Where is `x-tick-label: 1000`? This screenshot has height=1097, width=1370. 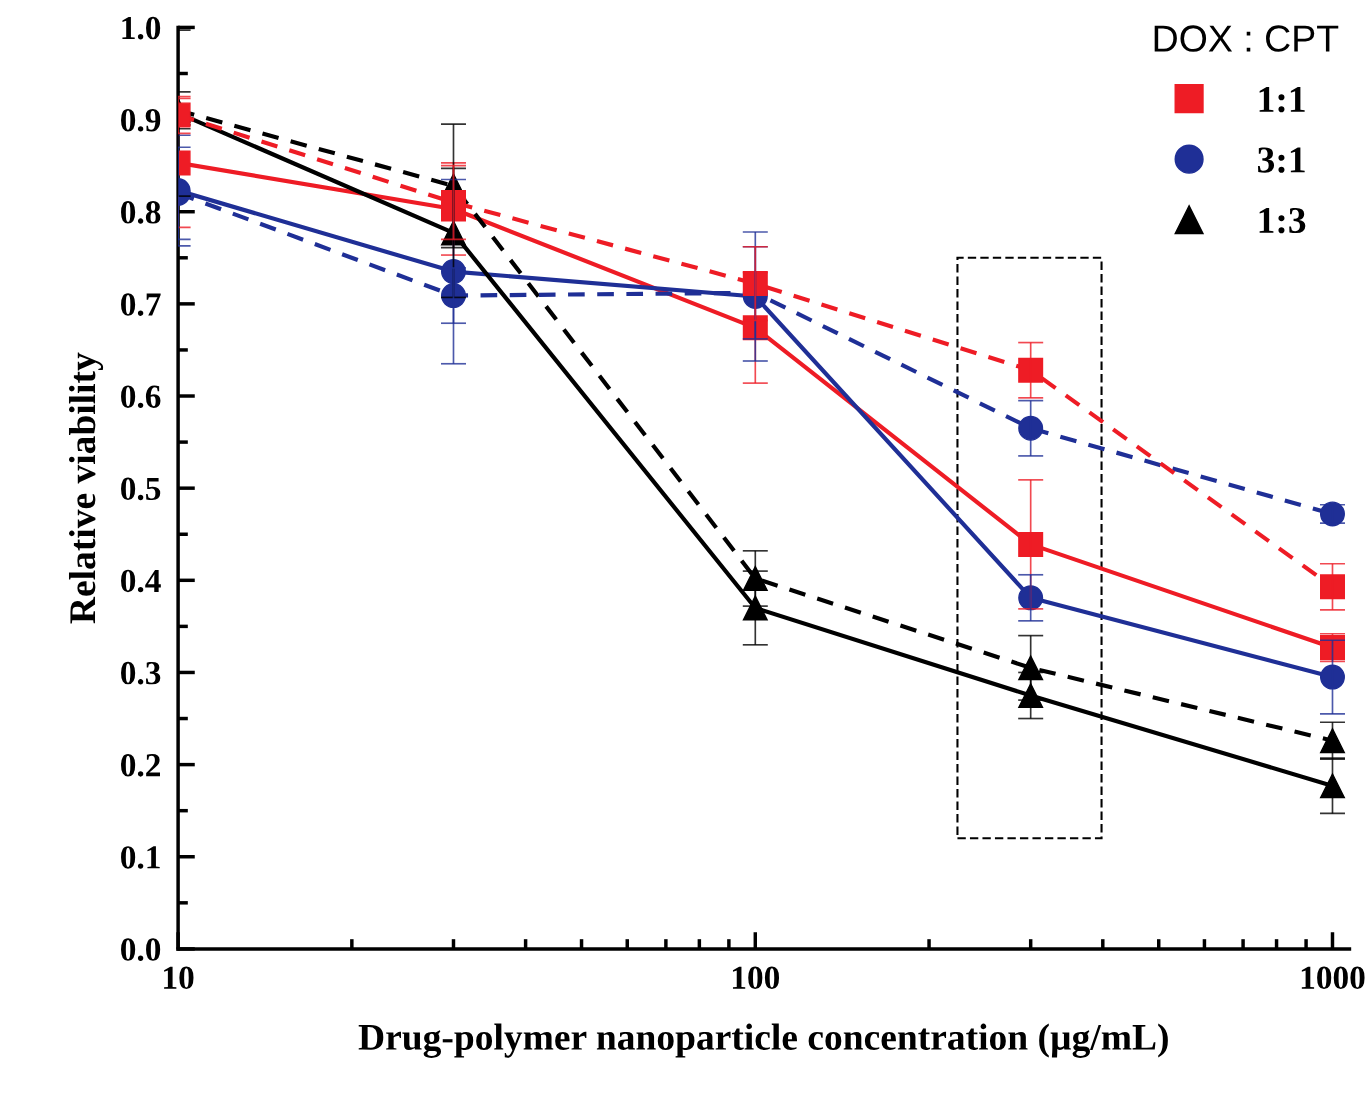 x-tick-label: 1000 is located at coordinates (1333, 978).